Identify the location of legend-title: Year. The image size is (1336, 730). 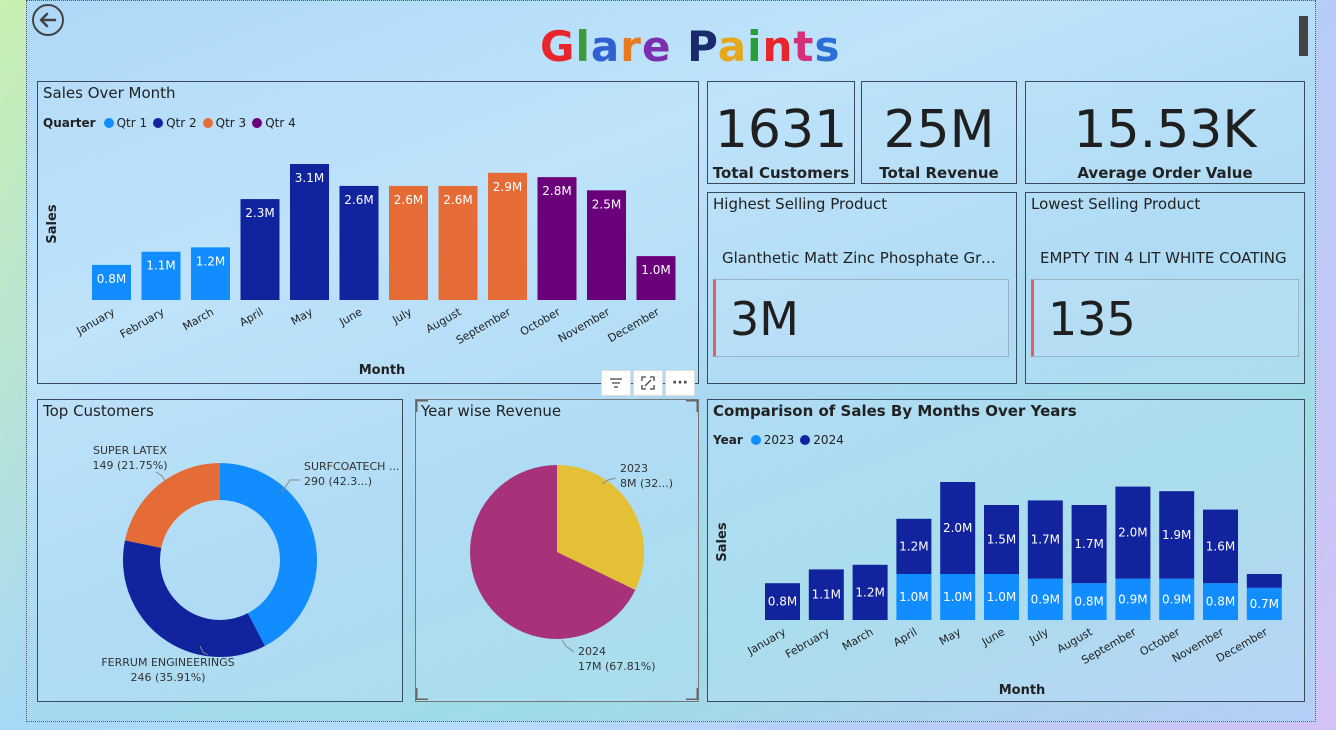
(728, 440).